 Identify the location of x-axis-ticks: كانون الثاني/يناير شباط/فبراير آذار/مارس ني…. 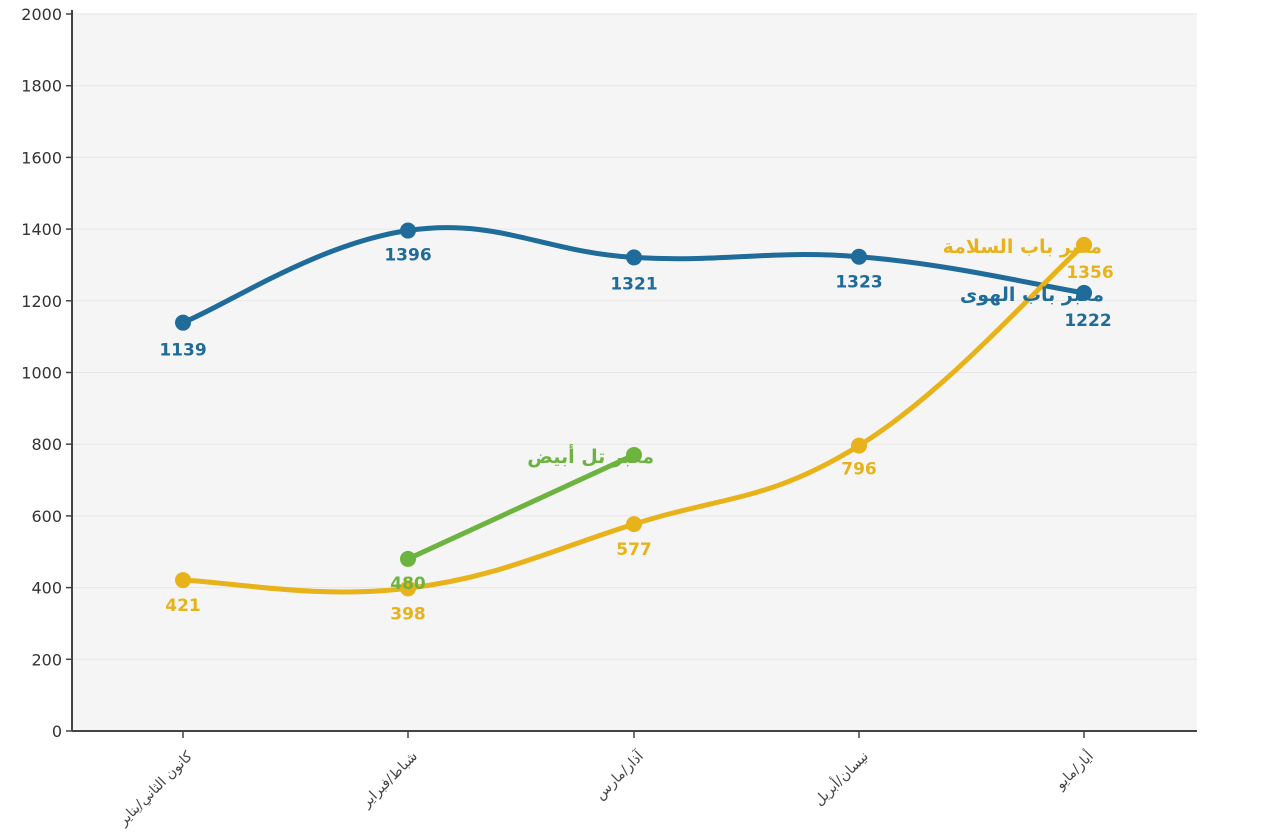
(606, 780).